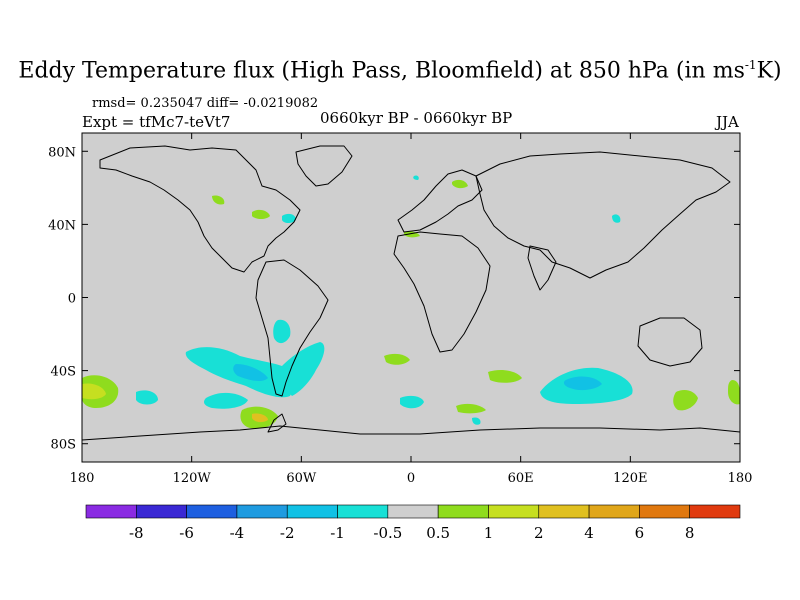 This screenshot has height=600, width=800. Describe the element at coordinates (411, 478) in the screenshot. I see `x-tick-label: 0` at that location.